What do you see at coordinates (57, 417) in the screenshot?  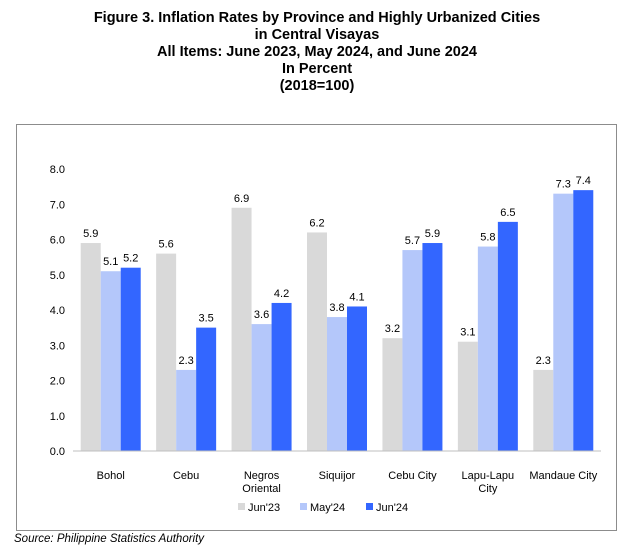 I see `y-tick-label: 1.0` at bounding box center [57, 417].